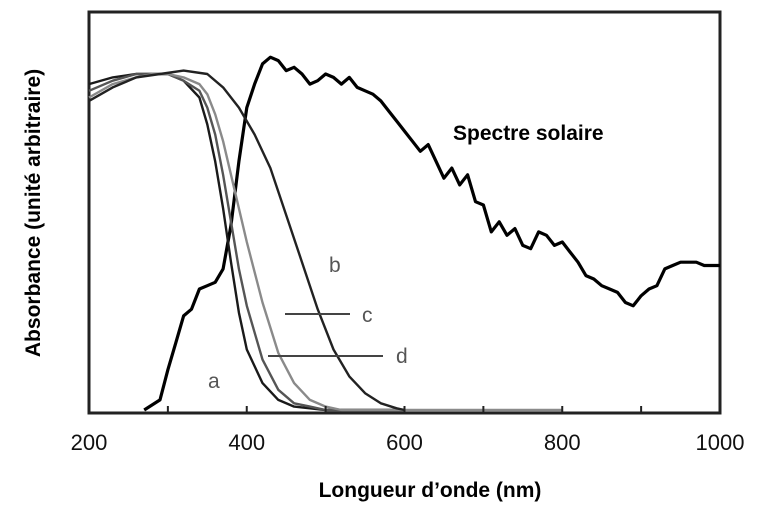  I want to click on y-axis-label: Absorbance (unité arbitraire), so click(33, 213).